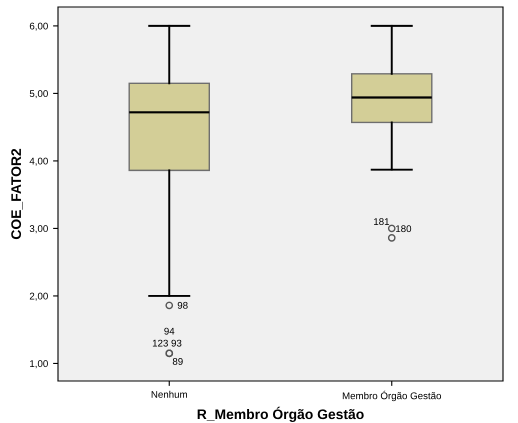  Describe the element at coordinates (39, 296) in the screenshot. I see `y-tick-label: 2,00` at that location.